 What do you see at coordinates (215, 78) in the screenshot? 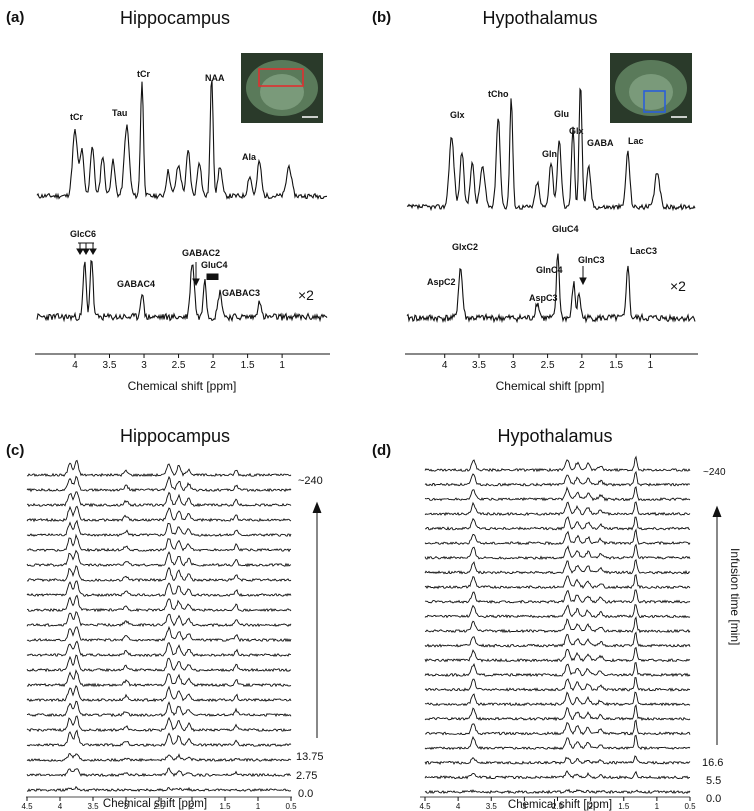
I see `peak-label: NAA` at bounding box center [215, 78].